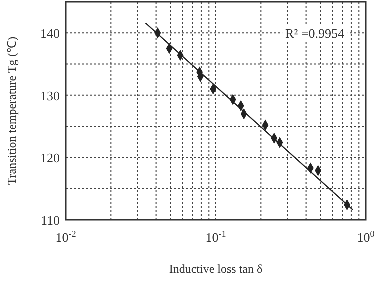 This screenshot has height=283, width=381. What do you see at coordinates (66, 237) in the screenshot?
I see `x-tick-label: 10$^{-2}$` at bounding box center [66, 237].